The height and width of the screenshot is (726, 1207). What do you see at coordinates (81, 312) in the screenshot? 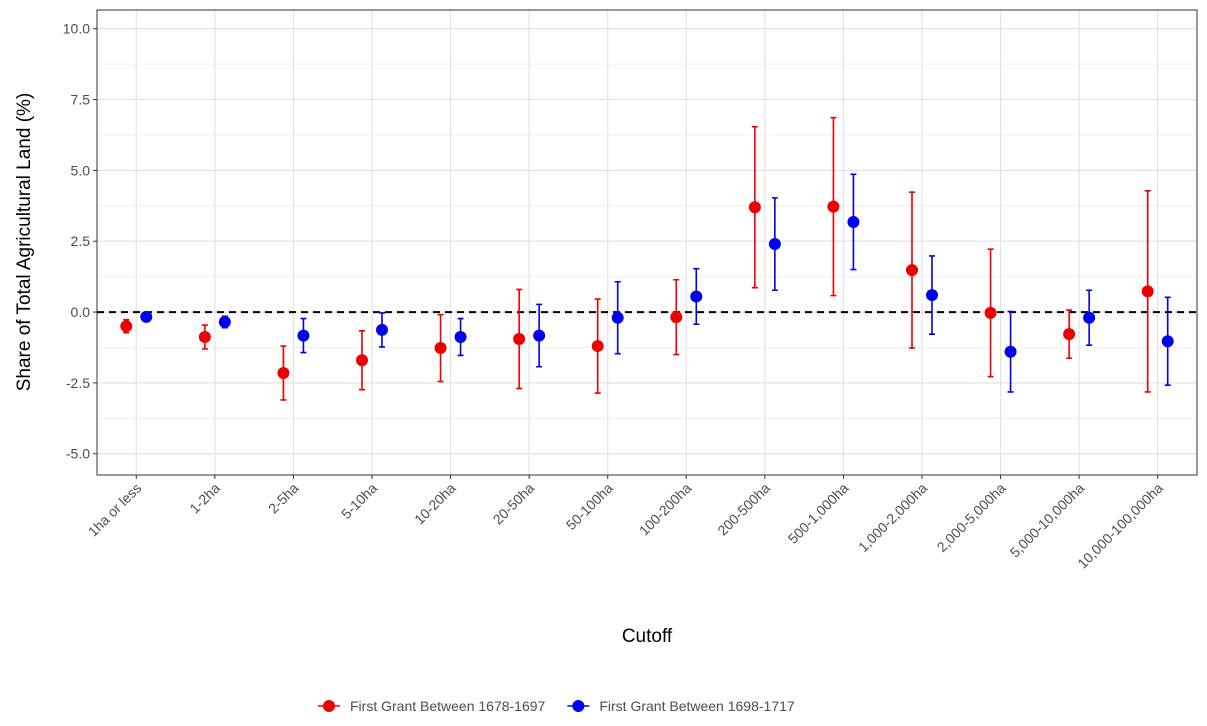
I see `y-tick-label: 0.0` at bounding box center [81, 312].